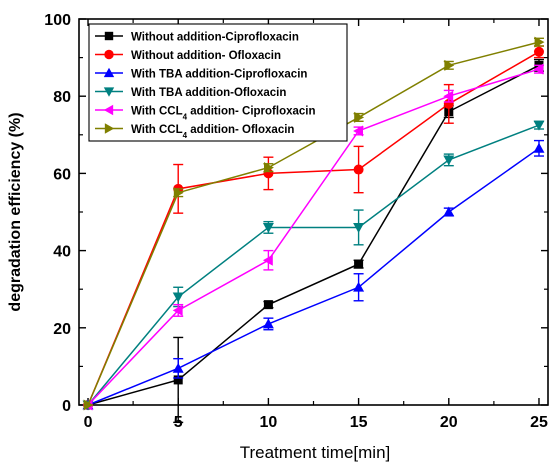 The width and height of the screenshot is (552, 465). What do you see at coordinates (315, 452) in the screenshot?
I see `x-axis-title: Treatment time[min]` at bounding box center [315, 452].